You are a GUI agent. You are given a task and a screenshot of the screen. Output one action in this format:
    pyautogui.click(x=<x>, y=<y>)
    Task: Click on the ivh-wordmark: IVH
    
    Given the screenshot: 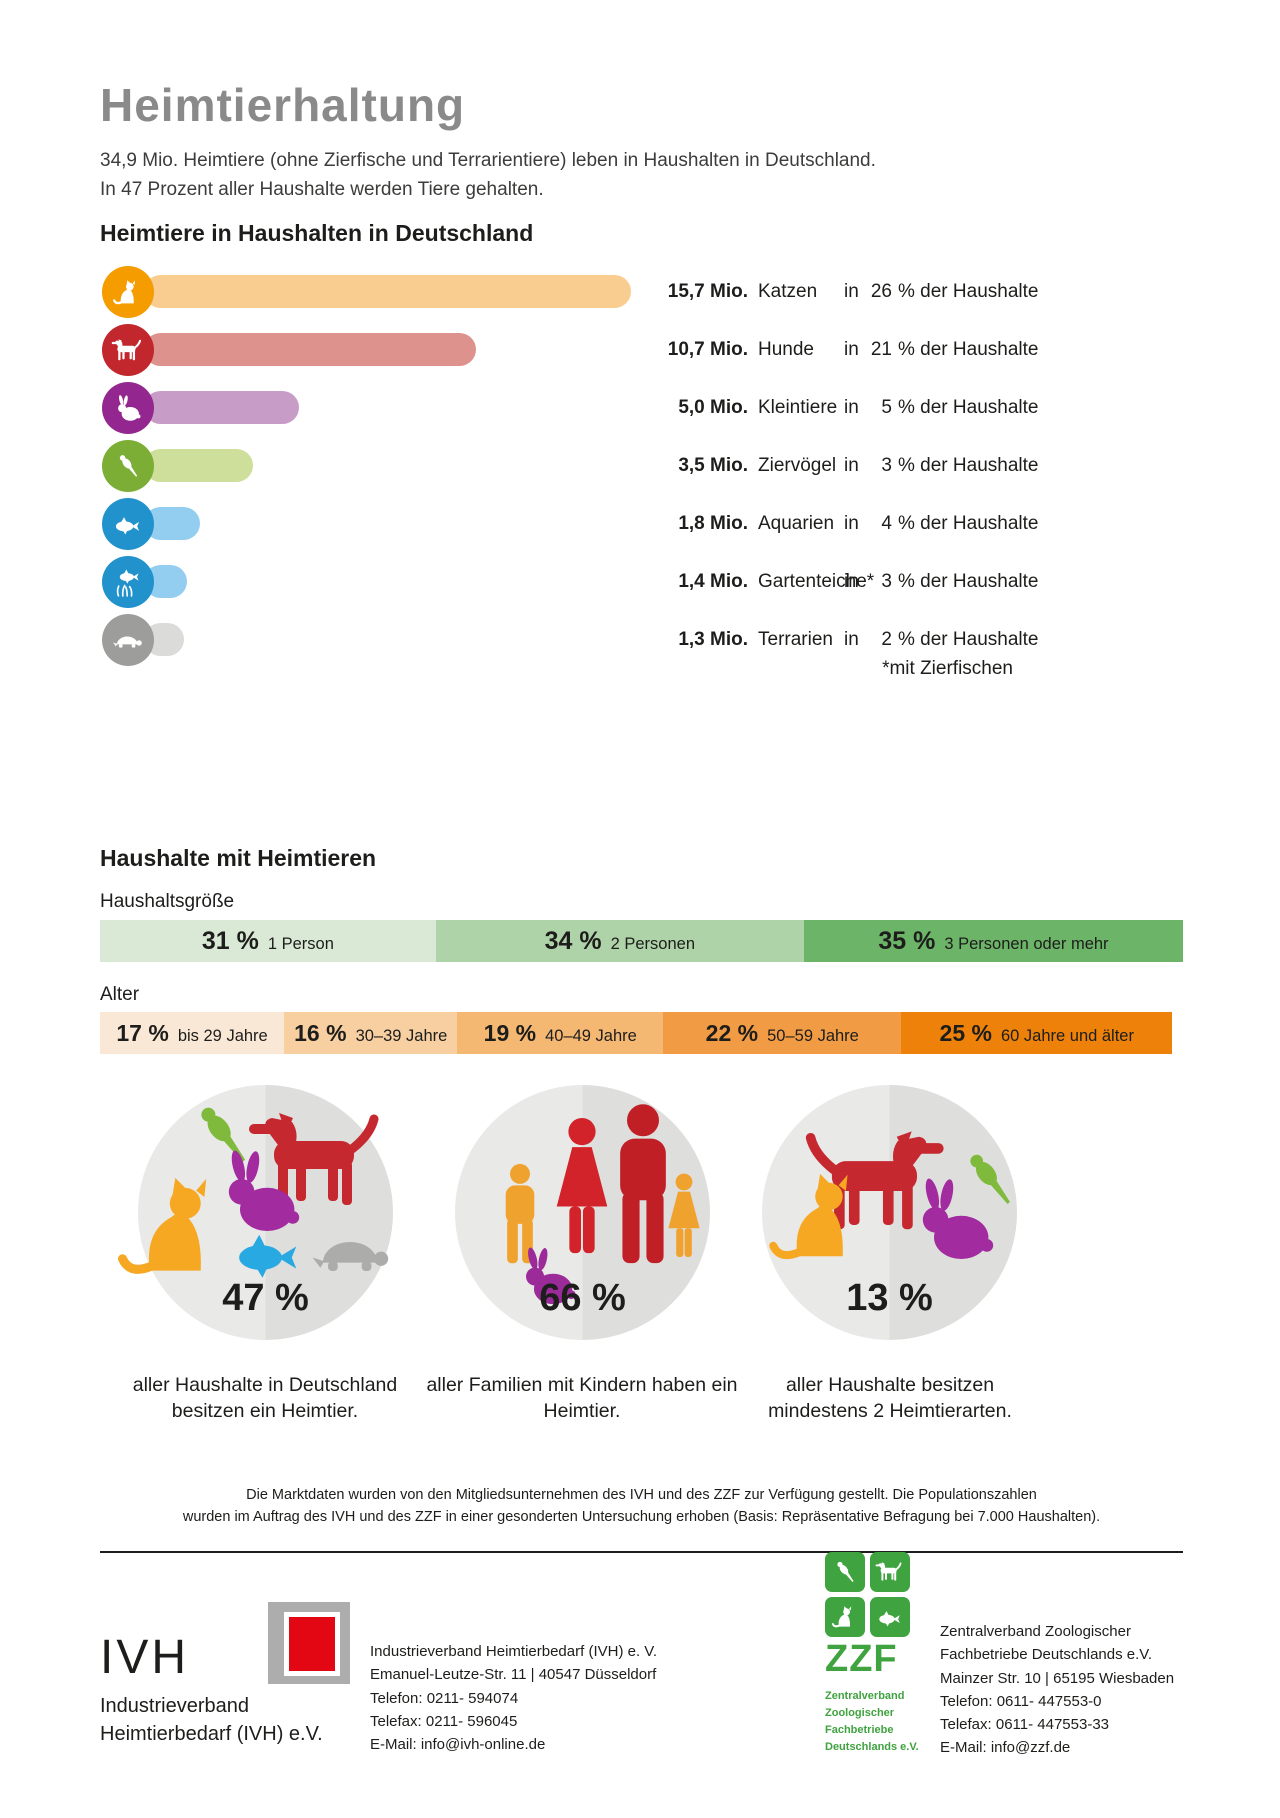 What is the action you would take?
    pyautogui.click(x=145, y=1657)
    